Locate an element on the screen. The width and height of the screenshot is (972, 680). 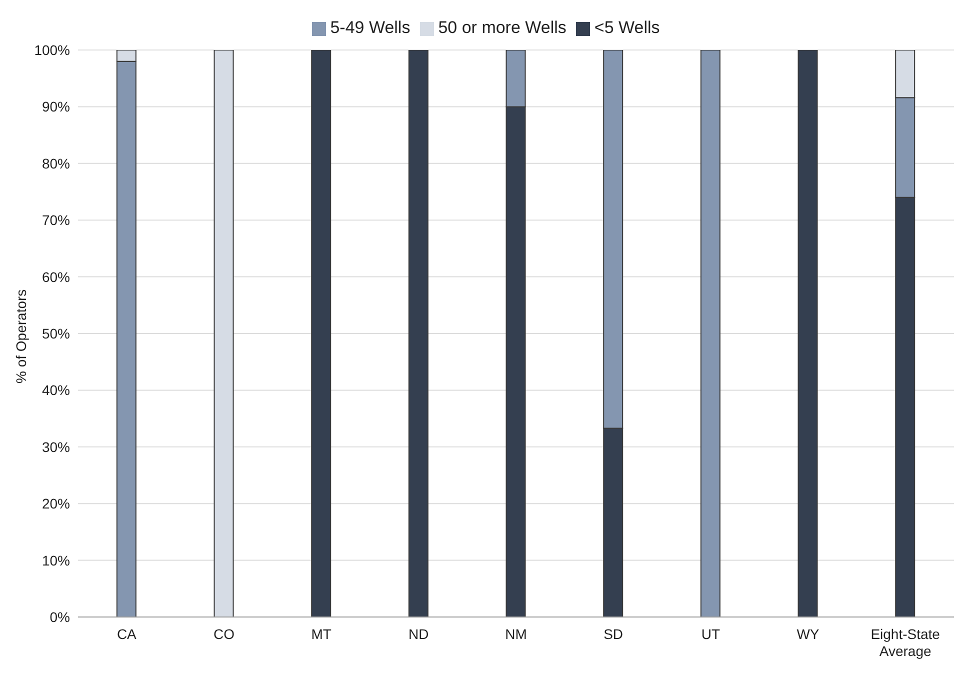
x-tick-label: MT is located at coordinates (321, 634).